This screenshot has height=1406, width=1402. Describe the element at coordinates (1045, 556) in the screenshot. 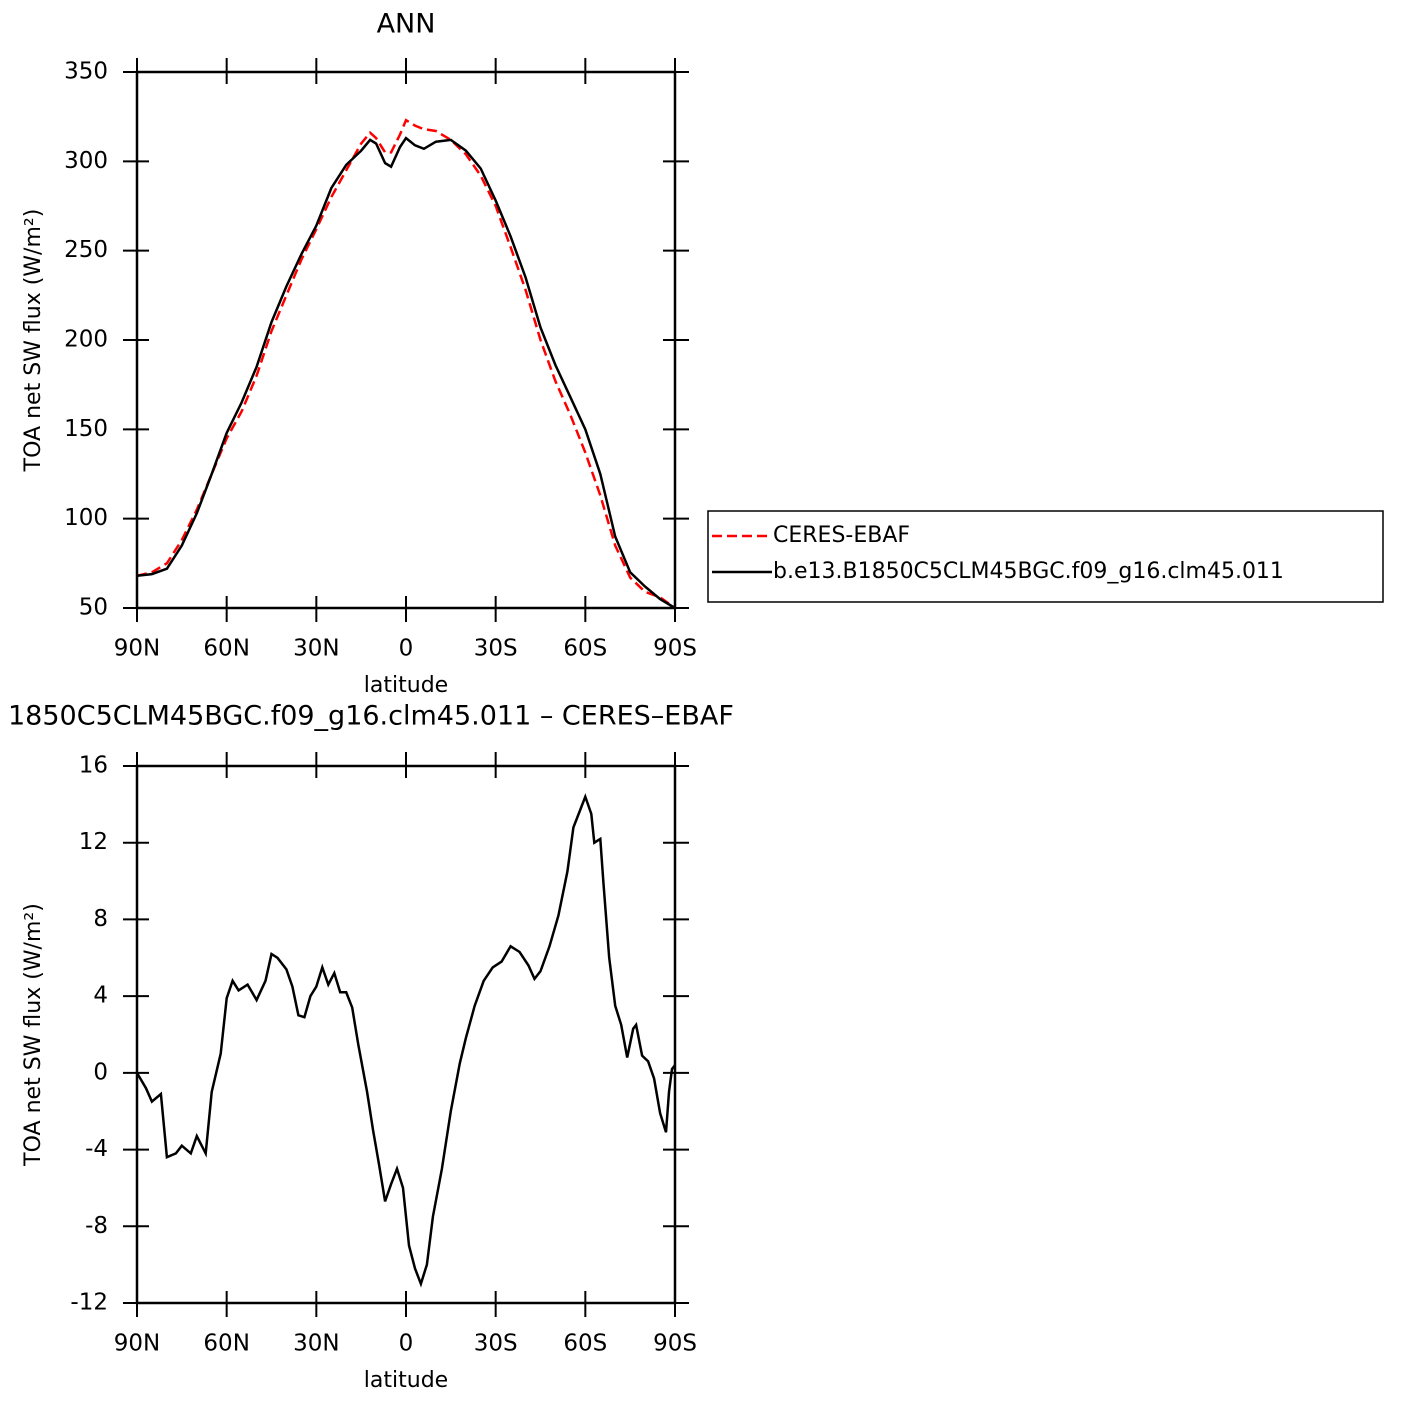

I see `legend-box` at that location.